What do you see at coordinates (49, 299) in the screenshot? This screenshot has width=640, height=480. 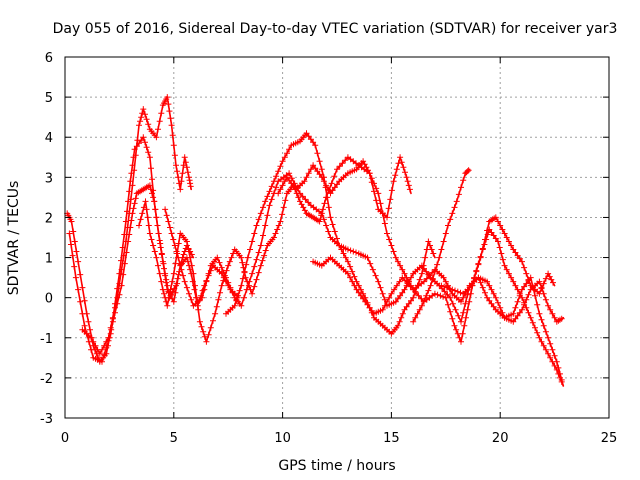 I see `y-tick-label: 0` at bounding box center [49, 299].